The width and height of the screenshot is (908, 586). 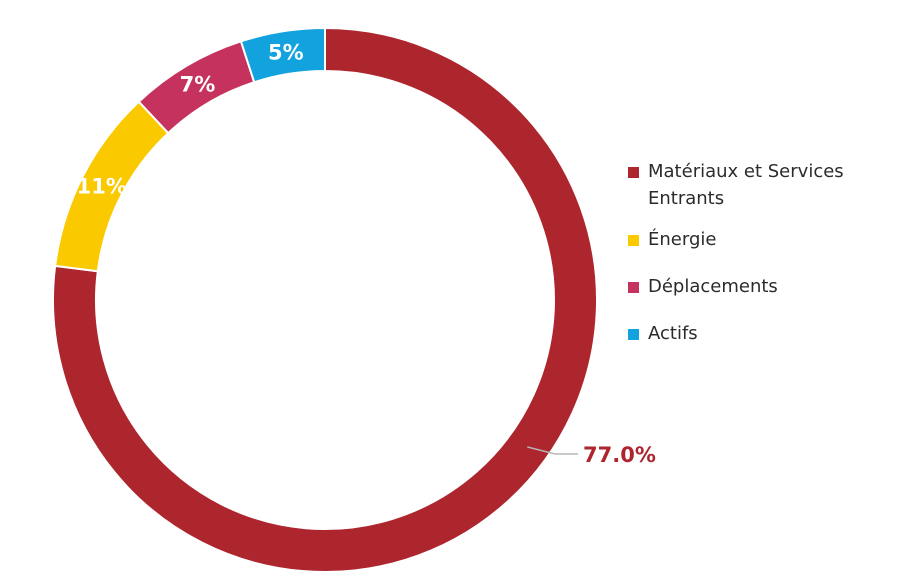 I want to click on legend-label: Déplacements, so click(x=713, y=286).